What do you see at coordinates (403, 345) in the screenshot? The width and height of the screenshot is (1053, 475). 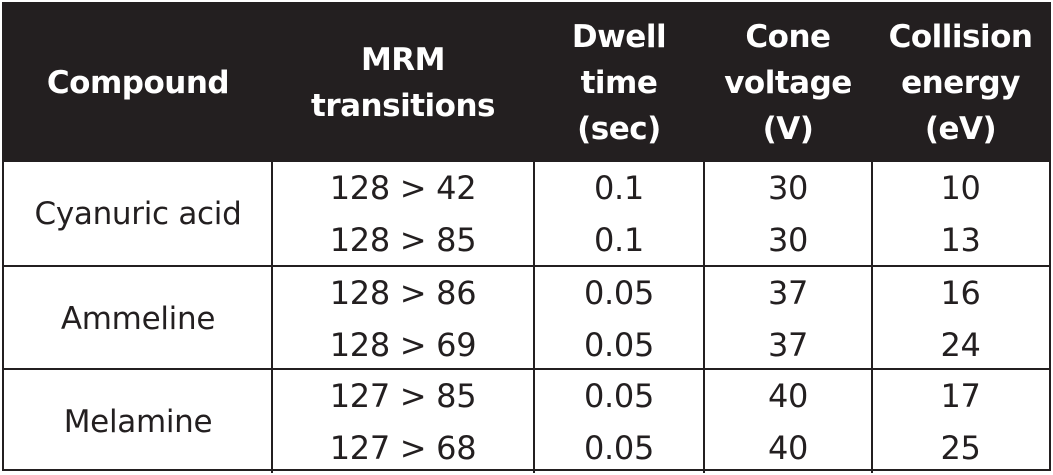 I see `mrm-transition-cell: 128 > 69` at bounding box center [403, 345].